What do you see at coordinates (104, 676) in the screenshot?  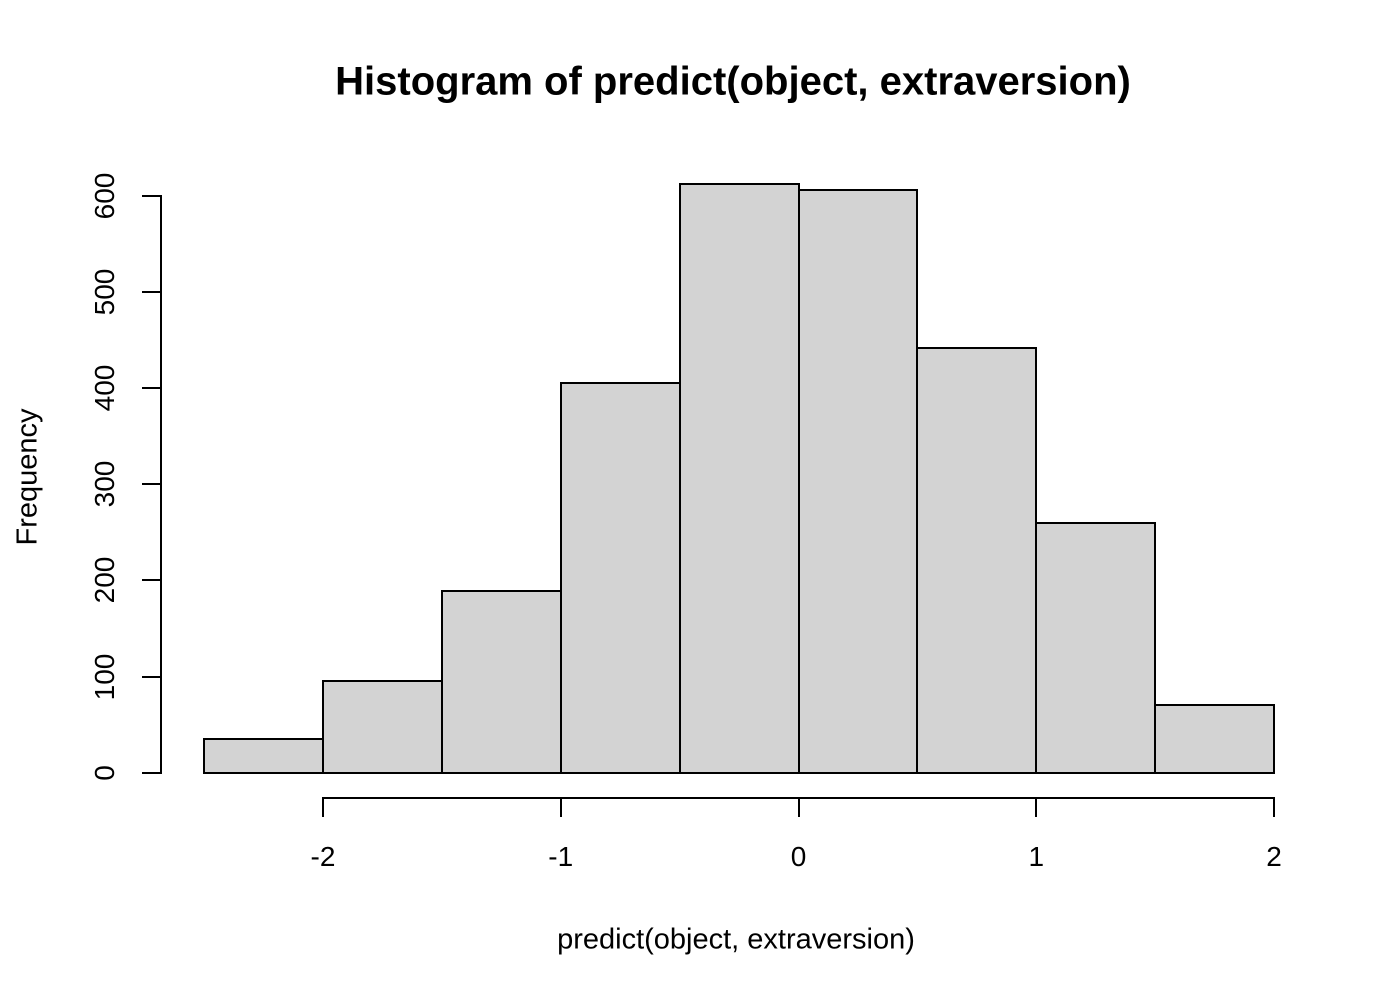 I see `y-tick-label: 100` at bounding box center [104, 676].